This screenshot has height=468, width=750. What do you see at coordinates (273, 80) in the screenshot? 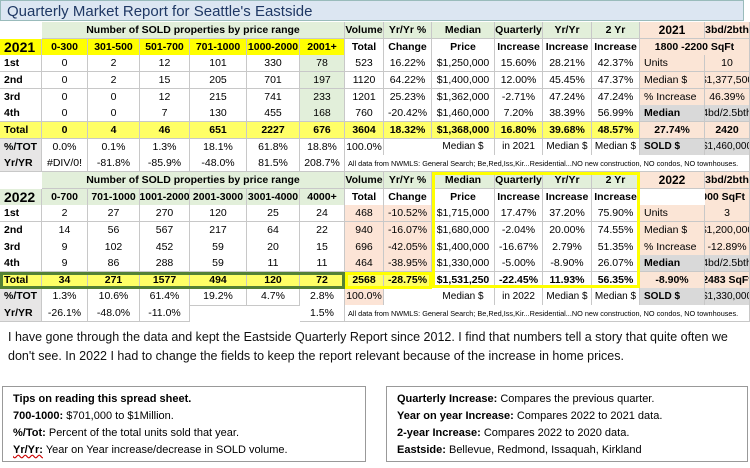
I see `data-cell: 701` at bounding box center [273, 80].